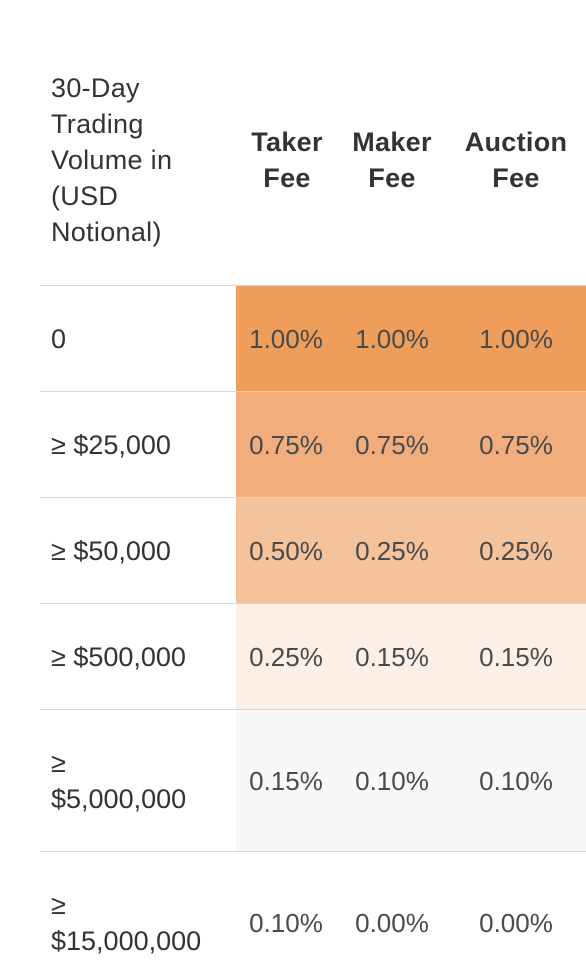  I want to click on fee-cells: 0.25% 0.15% 0.15%, so click(411, 656).